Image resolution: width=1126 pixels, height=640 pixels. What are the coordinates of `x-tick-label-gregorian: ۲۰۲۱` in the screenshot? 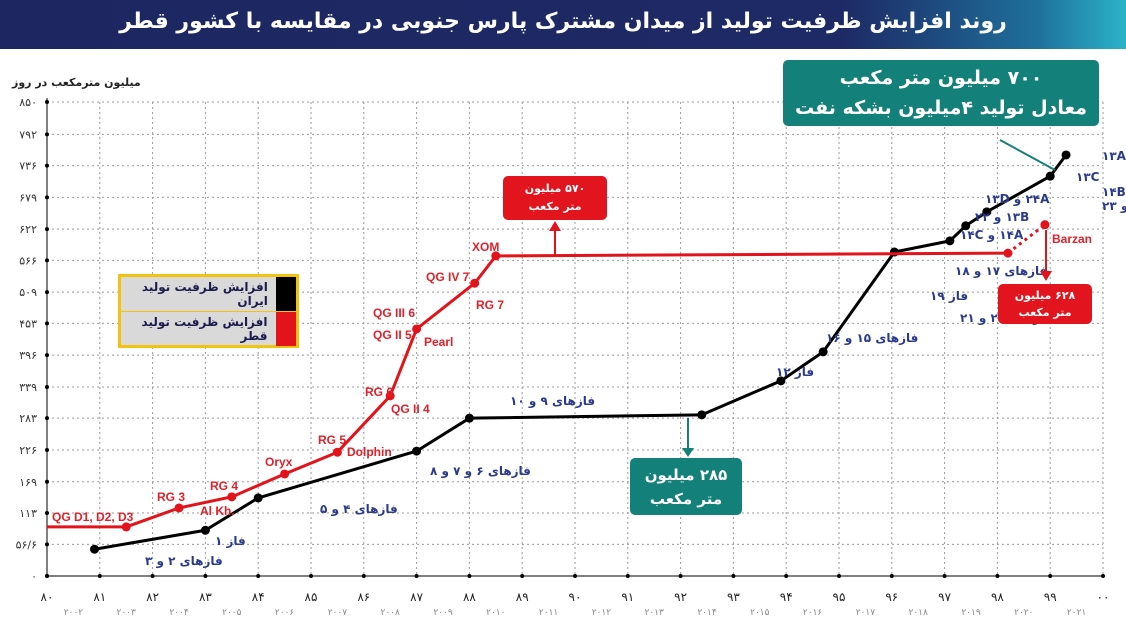 It's located at (1076, 613).